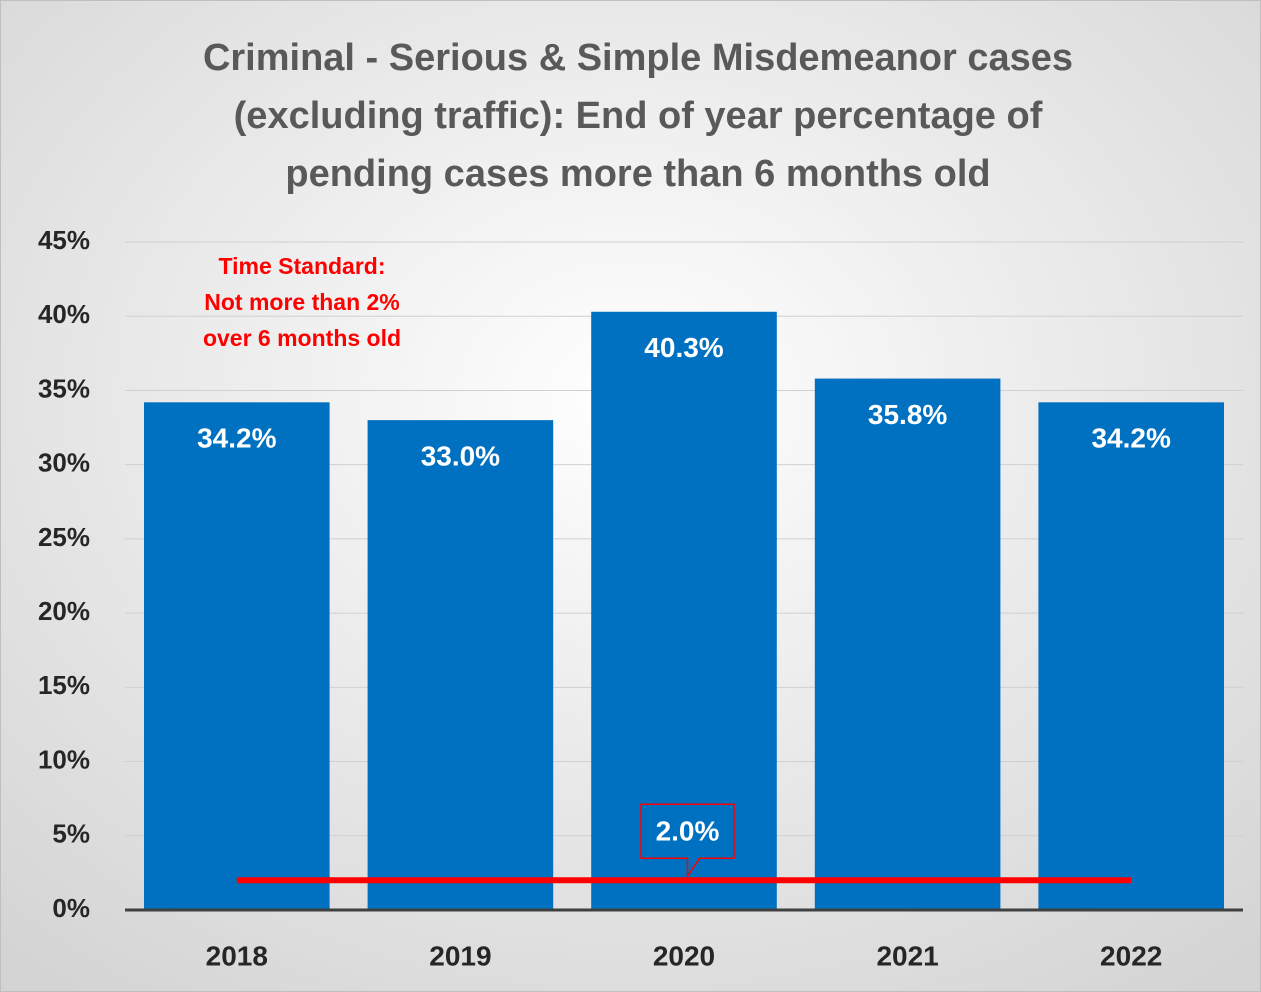 This screenshot has width=1261, height=992. What do you see at coordinates (907, 955) in the screenshot?
I see `x-tick-label: 2021` at bounding box center [907, 955].